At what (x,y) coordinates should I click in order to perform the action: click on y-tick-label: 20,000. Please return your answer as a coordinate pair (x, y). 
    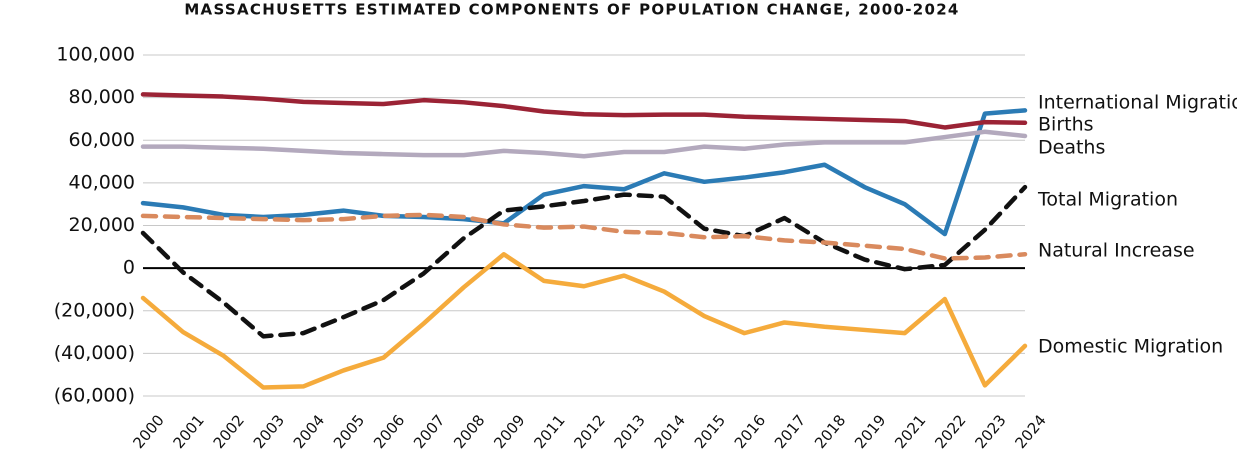
    Looking at the image, I should click on (102, 225).